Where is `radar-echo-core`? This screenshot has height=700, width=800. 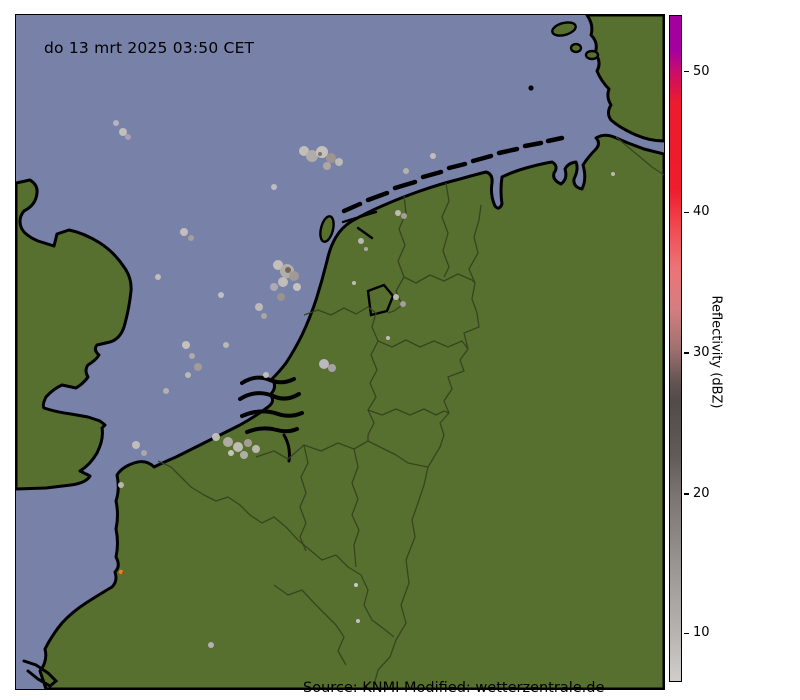
radar-echo-core is located at coordinates (123, 573).